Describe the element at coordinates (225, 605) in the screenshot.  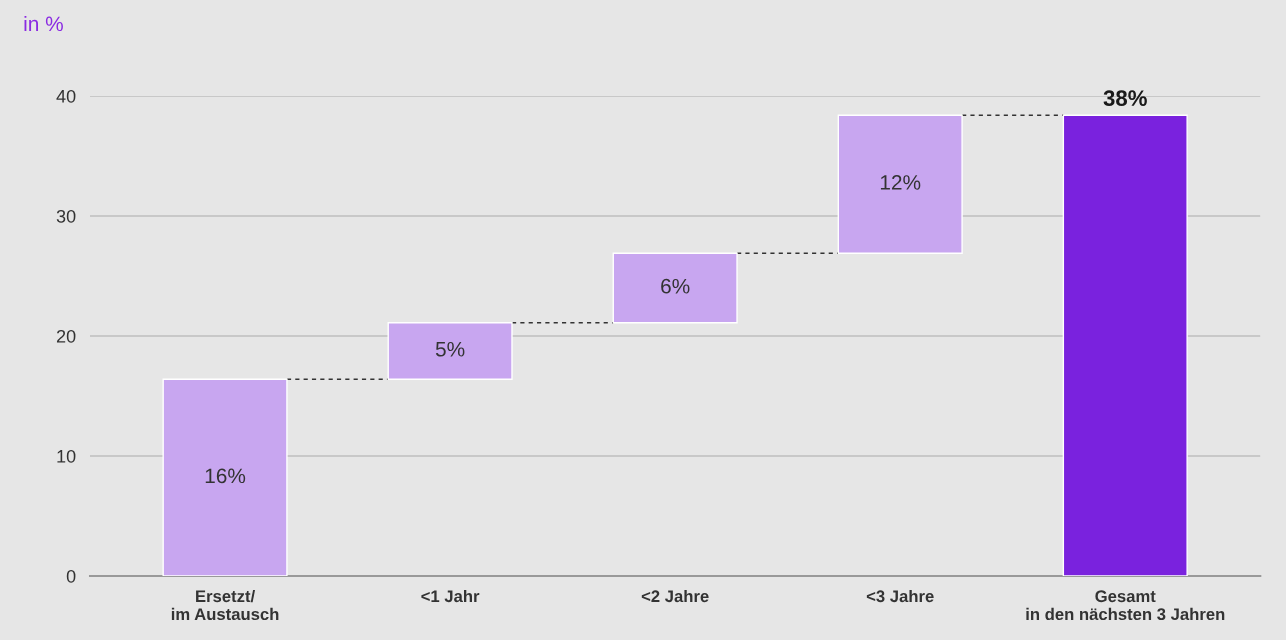
I see `x-tick-label: Ersetzt/ im Austausch` at that location.